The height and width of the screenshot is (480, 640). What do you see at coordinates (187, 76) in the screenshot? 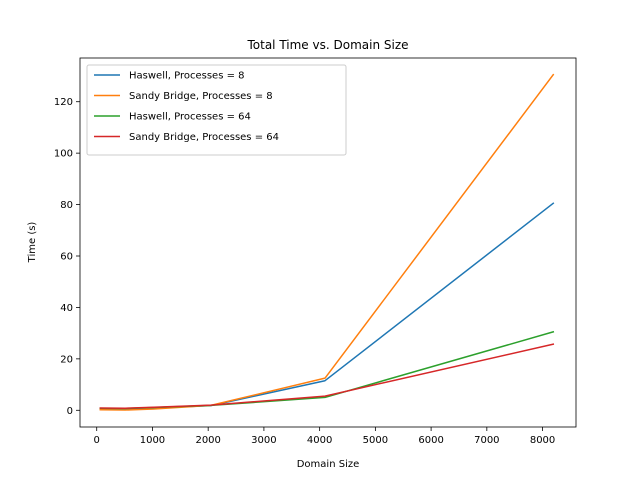
I see `legend-entry-label: Haswell, Processes = 8` at bounding box center [187, 76].